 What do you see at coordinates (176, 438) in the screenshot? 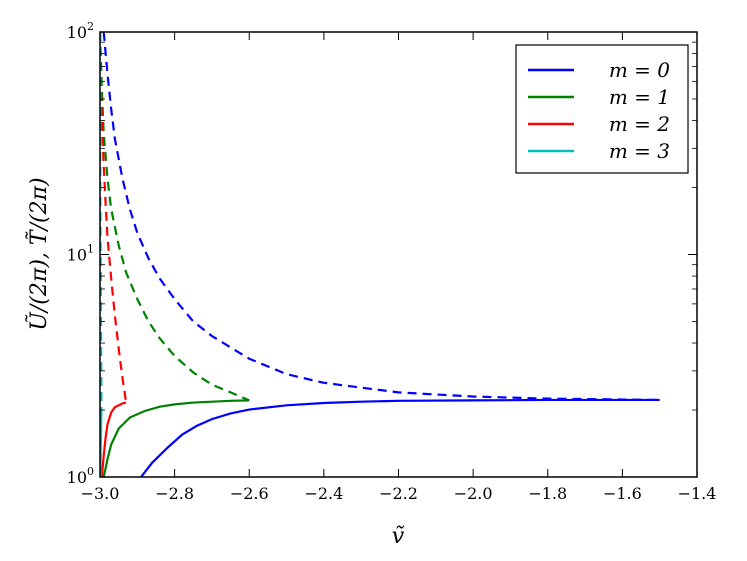
I see `series-1-solid-line` at bounding box center [176, 438].